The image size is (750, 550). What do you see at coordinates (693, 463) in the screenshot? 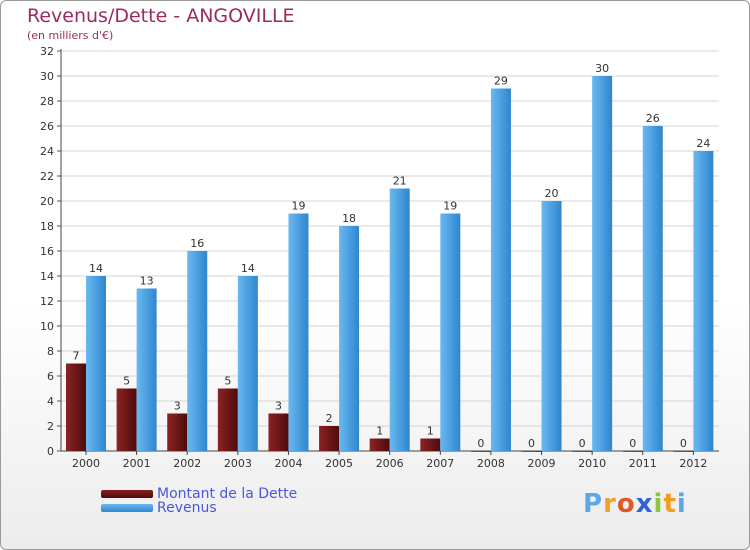
I see `x-tick-label: 2012` at bounding box center [693, 463].